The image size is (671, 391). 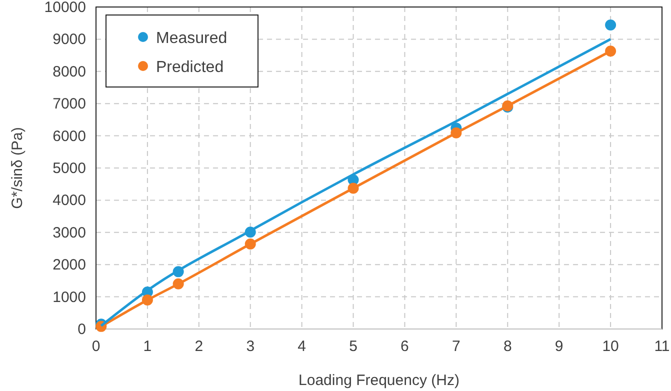 What do you see at coordinates (69, 104) in the screenshot?
I see `y-tick-label: 7000` at bounding box center [69, 104].